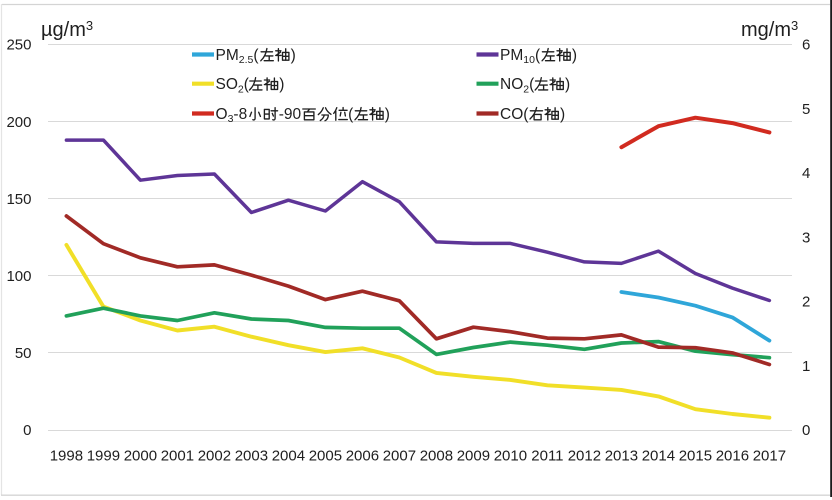 This screenshot has height=500, width=832. Describe the element at coordinates (325, 456) in the screenshot. I see `svg-text: 2005` at that location.